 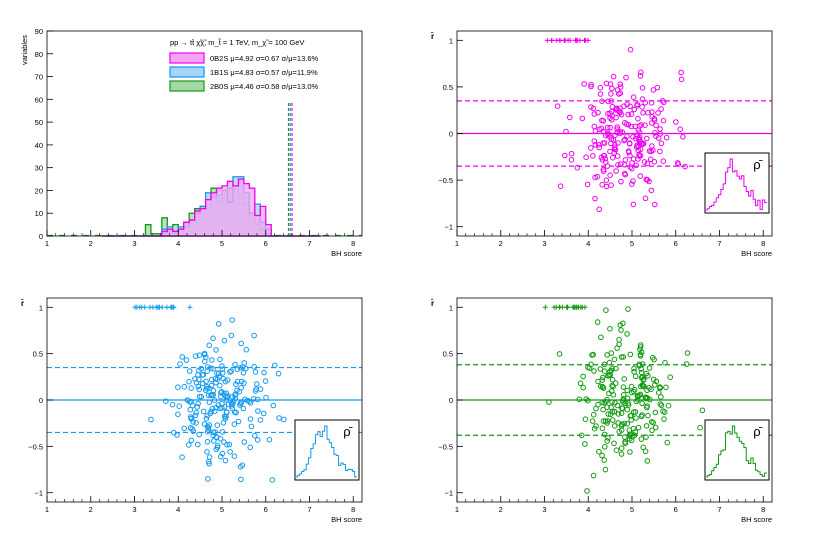 I want to click on scatter-ylabel: r̄, so click(x=22, y=303).